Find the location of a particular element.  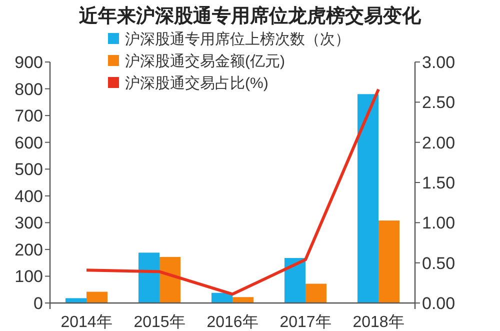

y-tick-label: 800 is located at coordinates (28, 89).